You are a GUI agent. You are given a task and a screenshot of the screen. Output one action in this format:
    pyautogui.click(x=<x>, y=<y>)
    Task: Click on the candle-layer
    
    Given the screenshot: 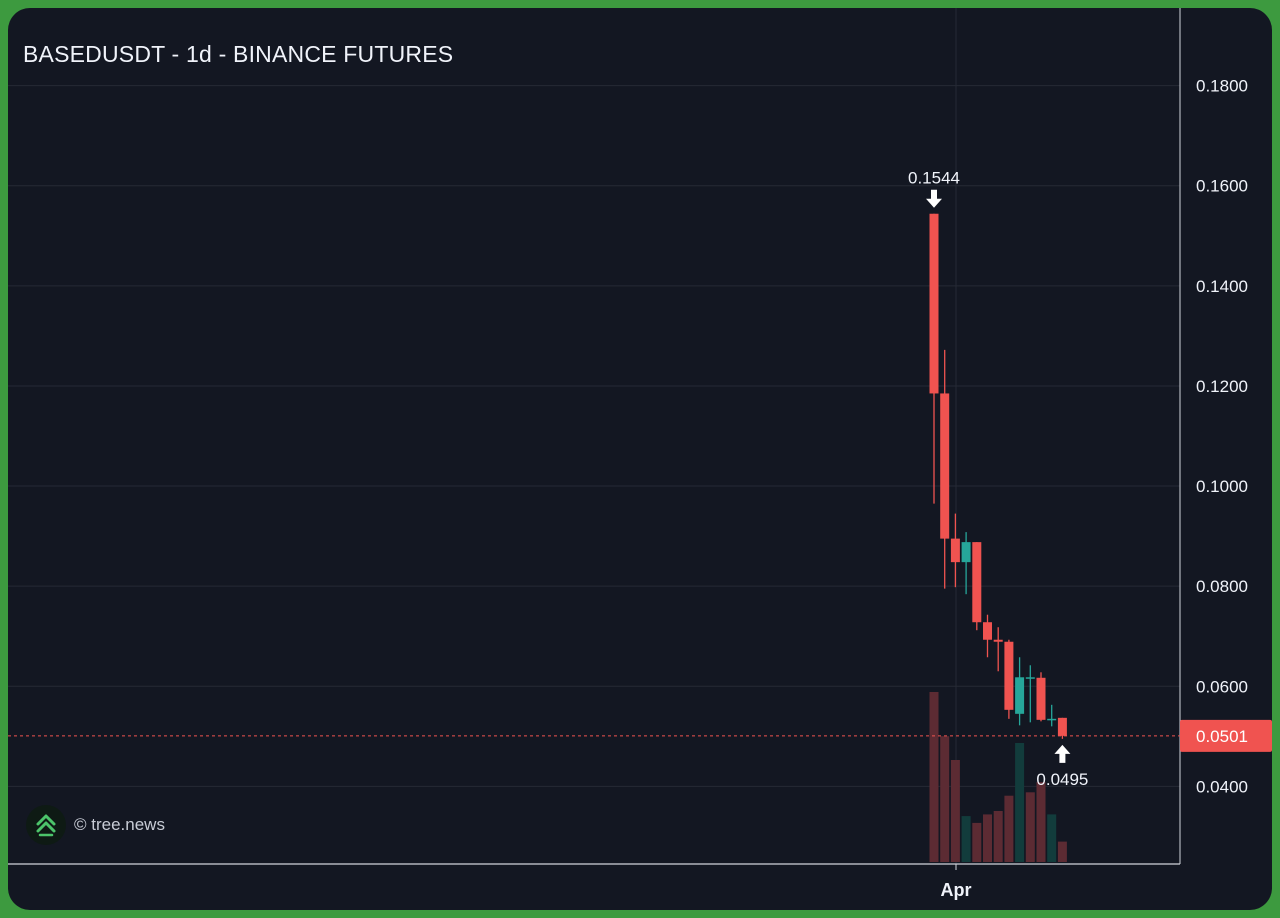 What is the action you would take?
    pyautogui.click(x=998, y=476)
    